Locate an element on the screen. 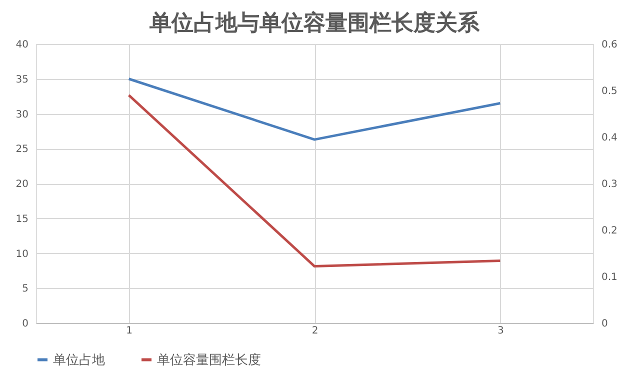 This screenshot has width=632, height=379. y-tick-label: 5 is located at coordinates (25, 289).